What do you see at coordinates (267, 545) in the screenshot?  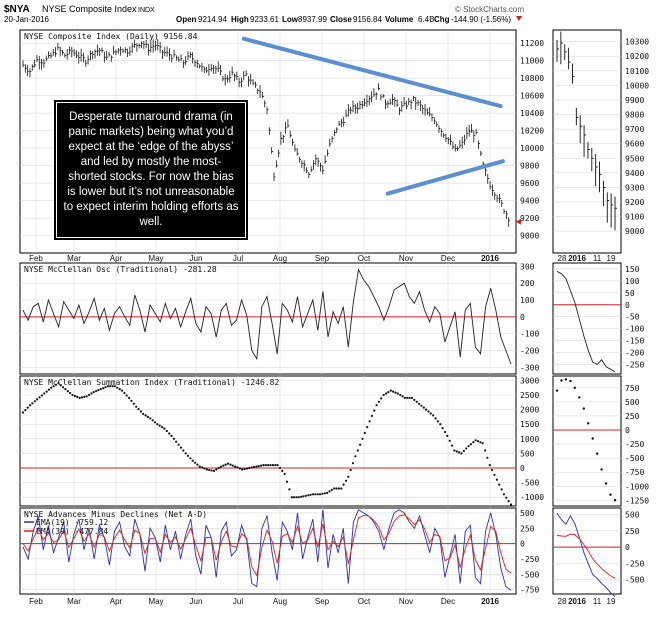 I see `ema39-line` at bounding box center [267, 545].